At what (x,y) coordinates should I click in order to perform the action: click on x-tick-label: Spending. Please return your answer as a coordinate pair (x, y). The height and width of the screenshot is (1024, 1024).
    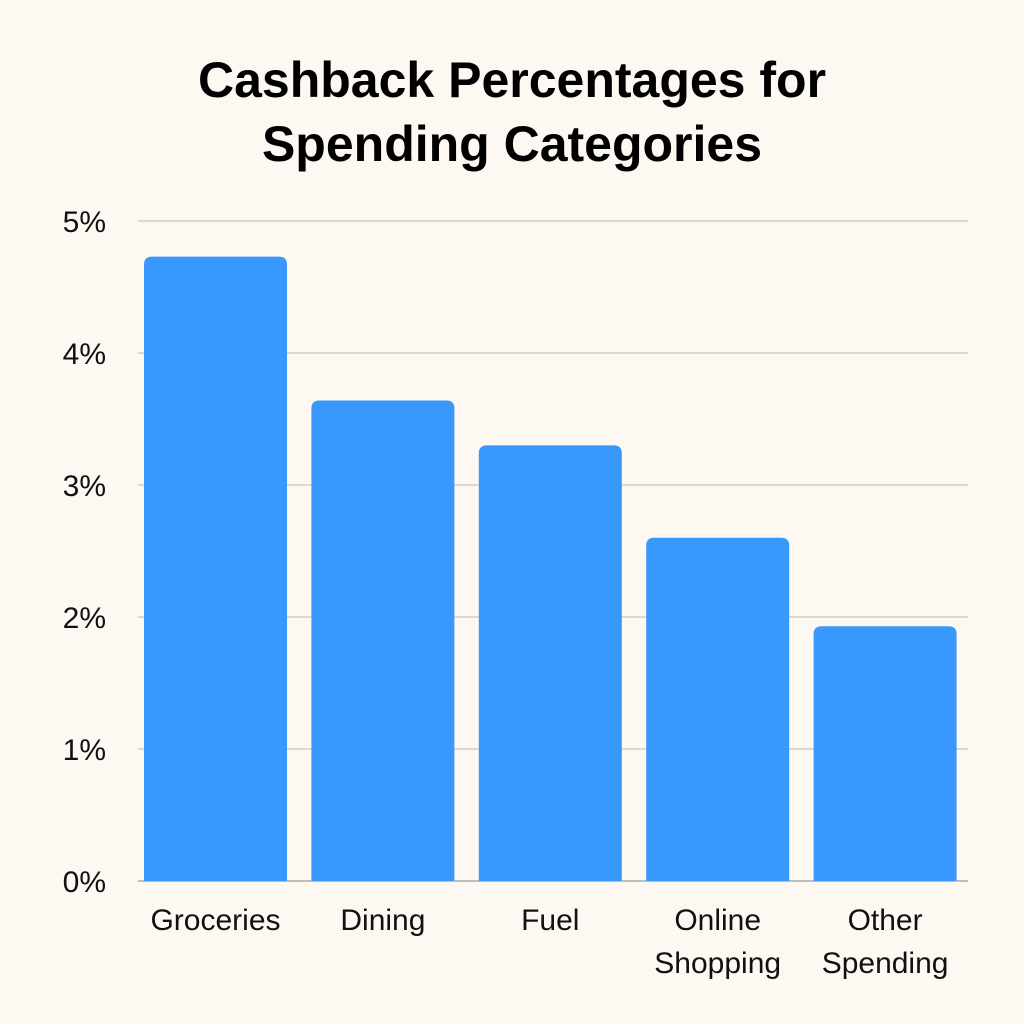
    Looking at the image, I should click on (885, 963).